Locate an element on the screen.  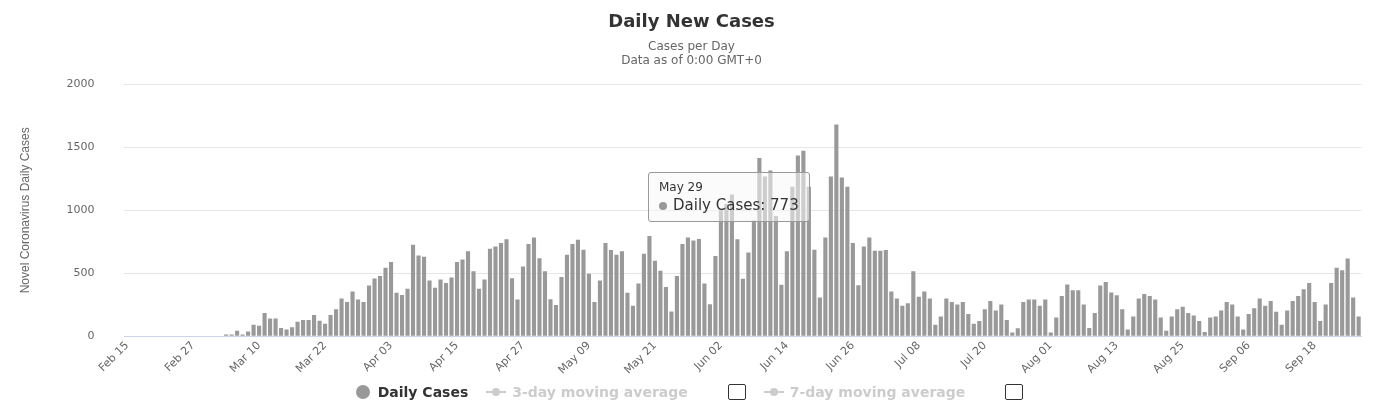
y-tick-label: 500 is located at coordinates (84, 273).